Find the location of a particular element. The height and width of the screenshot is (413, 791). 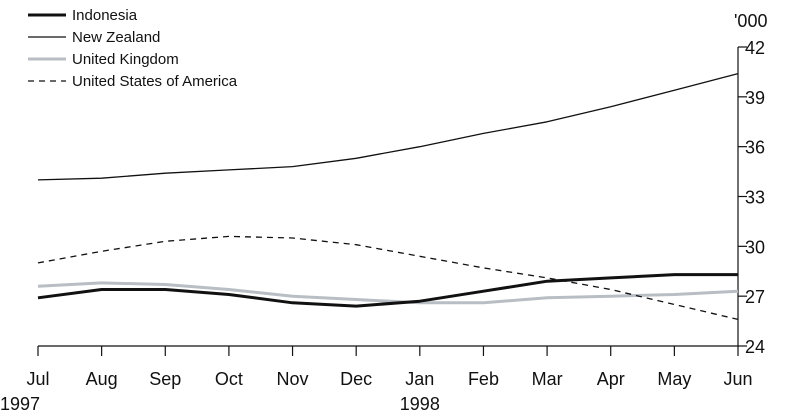

series-line-united-kingdom is located at coordinates (388, 293).